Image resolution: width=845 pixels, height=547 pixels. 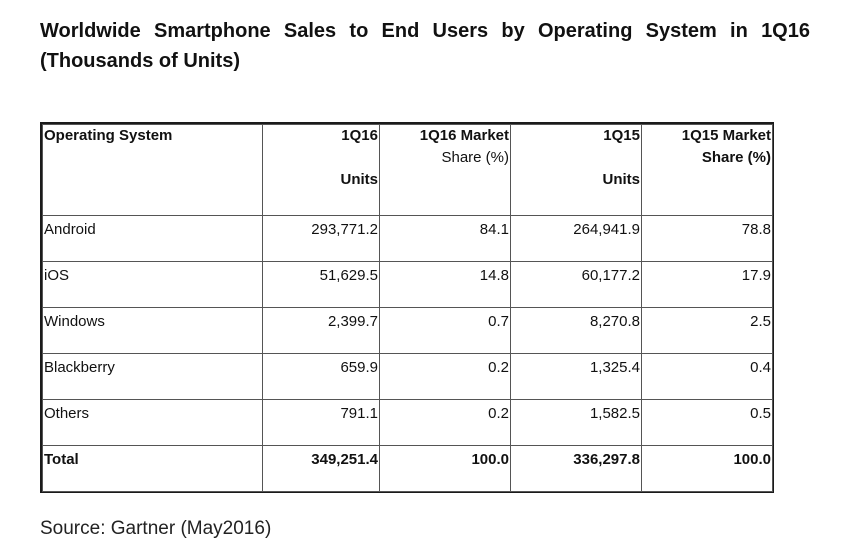 I want to click on cell-os: Windows, so click(x=152, y=330).